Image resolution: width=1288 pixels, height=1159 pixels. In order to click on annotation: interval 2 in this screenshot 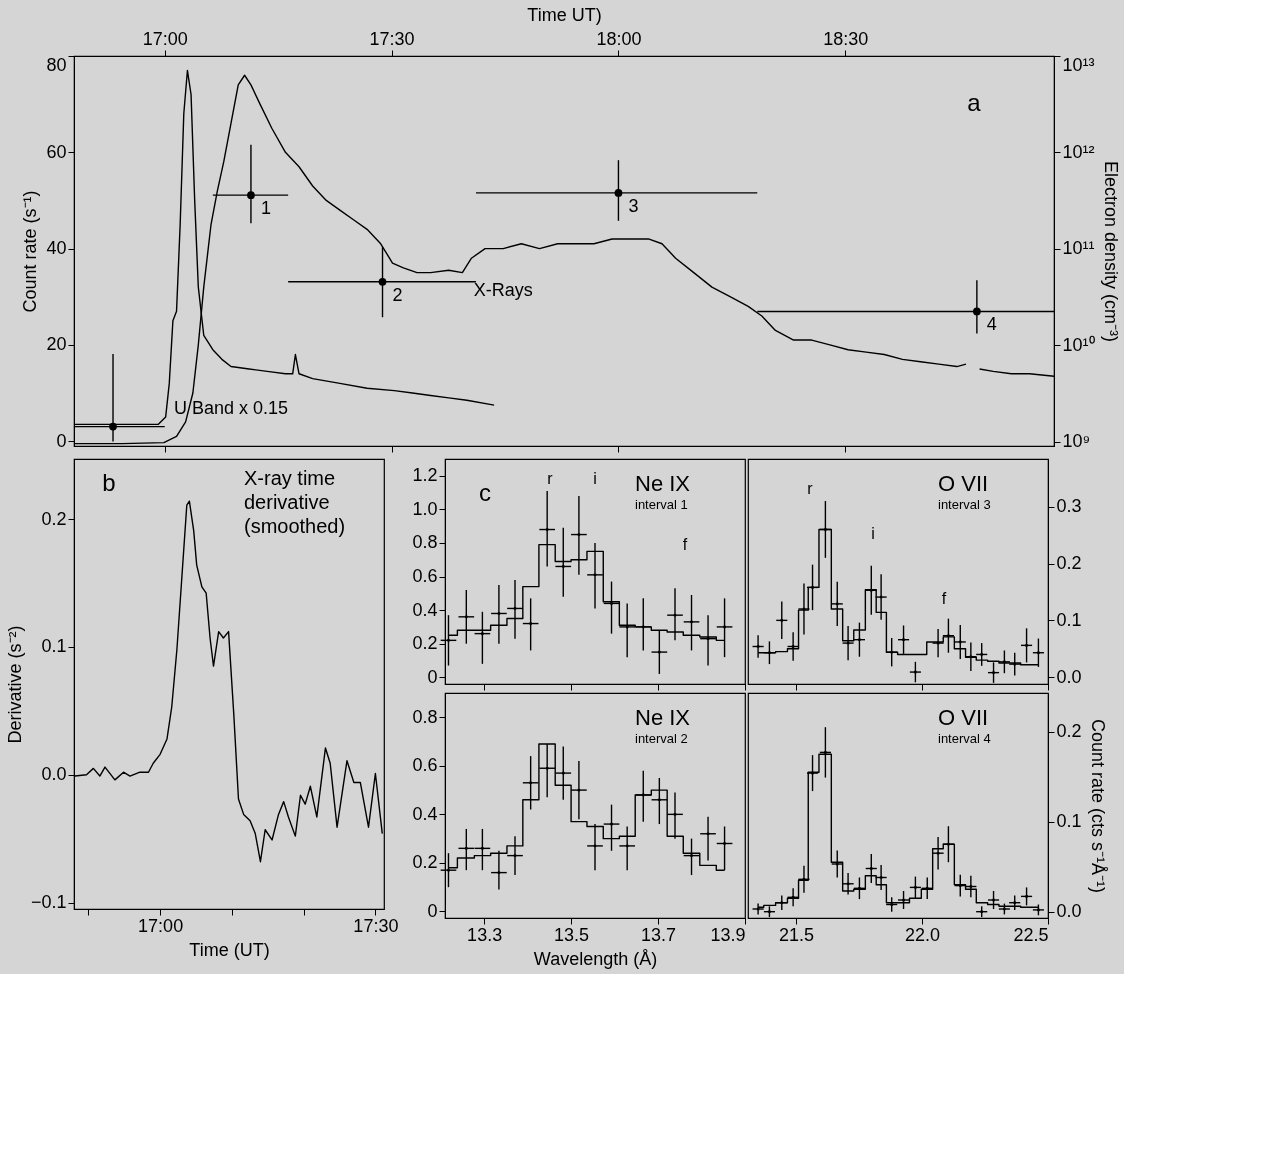, I will do `click(661, 738)`.